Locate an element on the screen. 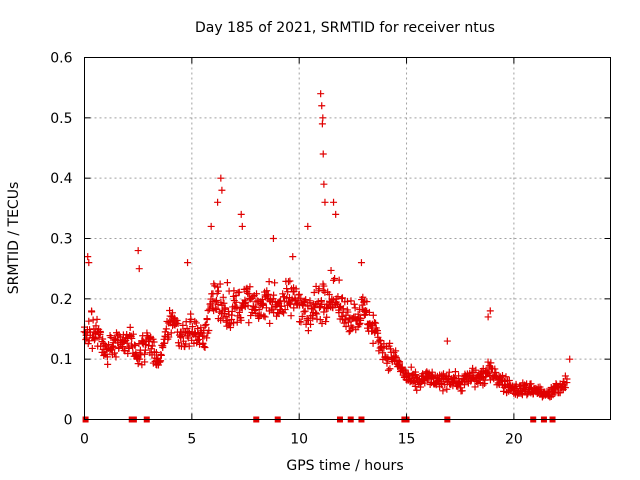 The width and height of the screenshot is (640, 480). x-tick-label: 0 is located at coordinates (84, 440).